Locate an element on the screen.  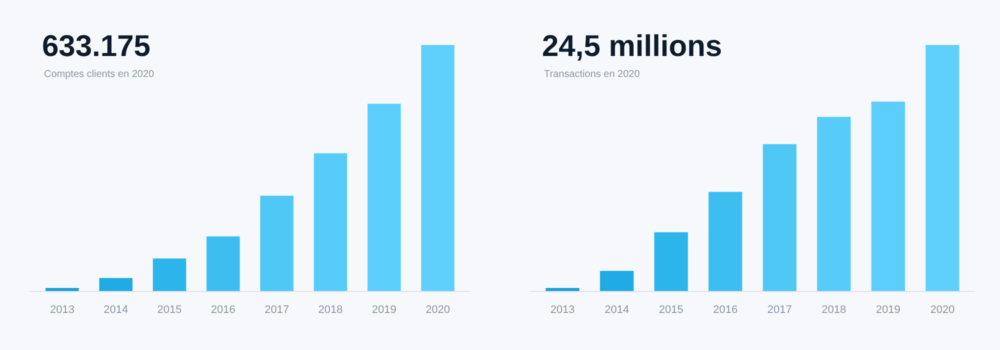
text: Comptes clients en 2020 is located at coordinates (99, 74).